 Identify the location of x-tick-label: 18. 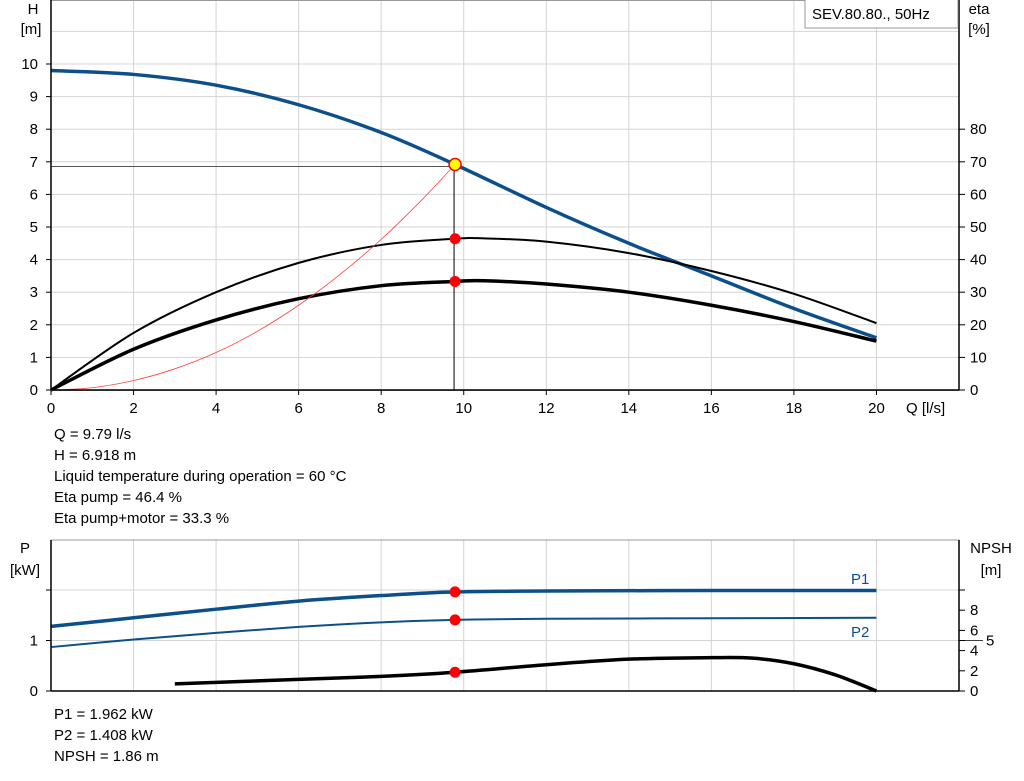
(794, 408).